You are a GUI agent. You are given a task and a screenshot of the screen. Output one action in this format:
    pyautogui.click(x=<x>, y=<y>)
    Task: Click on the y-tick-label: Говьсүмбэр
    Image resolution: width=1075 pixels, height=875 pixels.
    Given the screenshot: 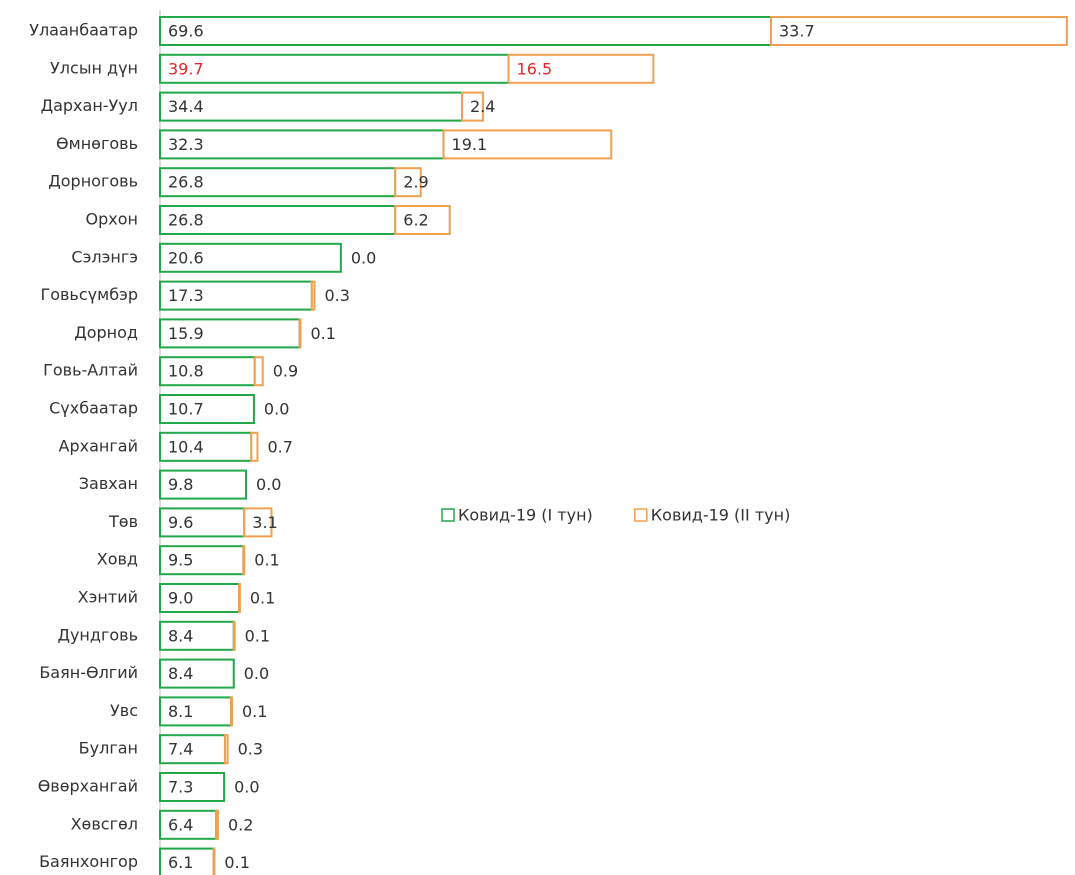 What is the action you would take?
    pyautogui.click(x=89, y=294)
    